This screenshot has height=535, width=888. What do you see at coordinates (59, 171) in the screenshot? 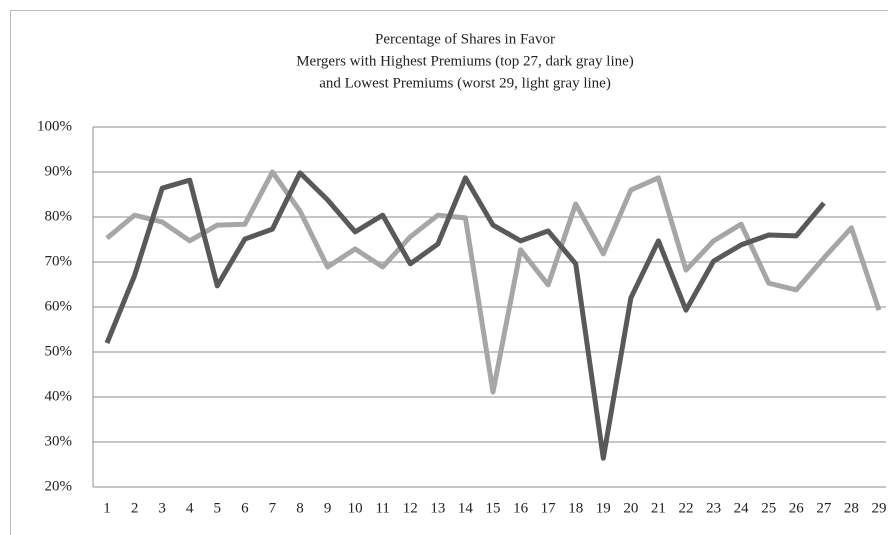
I see `y-tick-label: 90%` at bounding box center [59, 171].